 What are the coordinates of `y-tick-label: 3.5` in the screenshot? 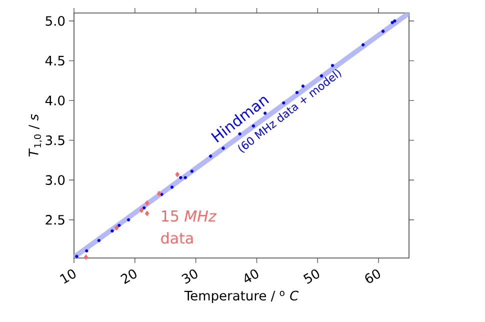 It's located at (55, 140).